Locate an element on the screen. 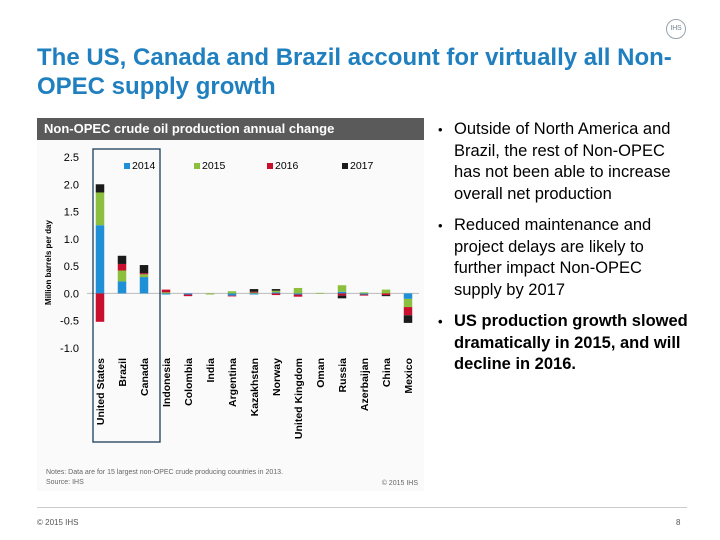  category-label: United States is located at coordinates (101, 391).